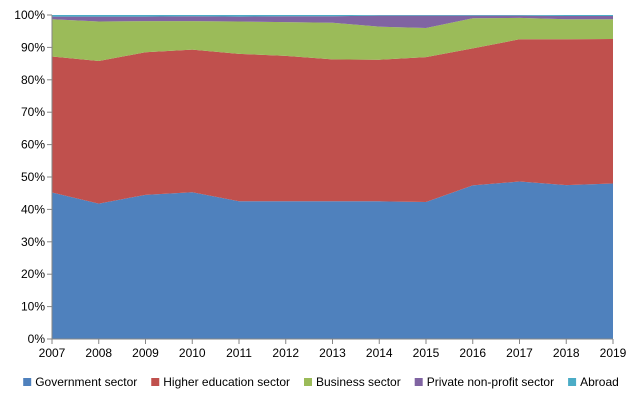  What do you see at coordinates (472, 353) in the screenshot?
I see `x-tick-label: 2016` at bounding box center [472, 353].